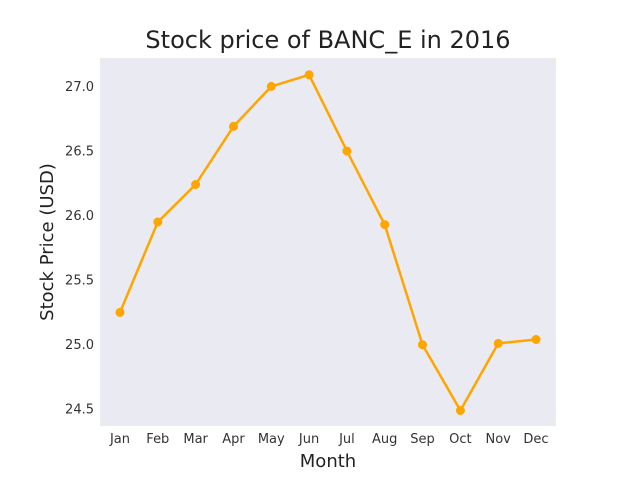 This screenshot has height=480, width=640. I want to click on x-axis-label: Month, so click(328, 461).